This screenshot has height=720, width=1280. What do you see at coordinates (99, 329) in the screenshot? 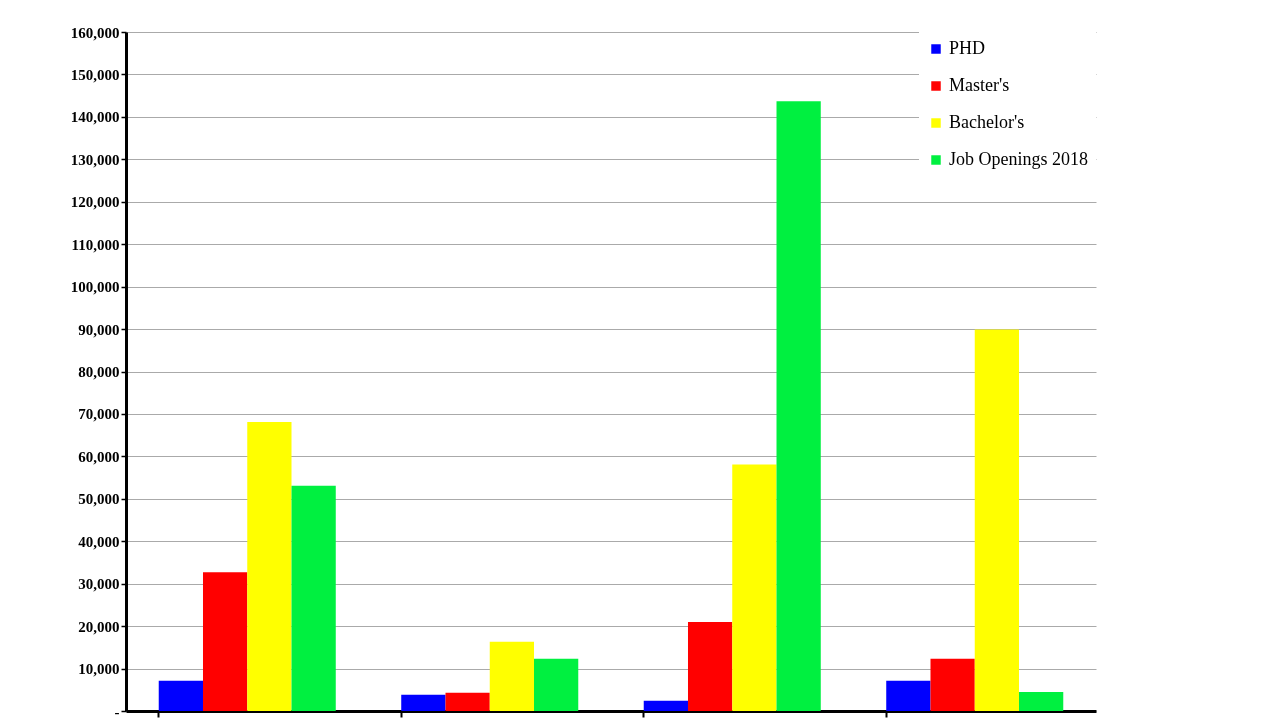
I see `y-tick-label: 90,000` at bounding box center [99, 329].